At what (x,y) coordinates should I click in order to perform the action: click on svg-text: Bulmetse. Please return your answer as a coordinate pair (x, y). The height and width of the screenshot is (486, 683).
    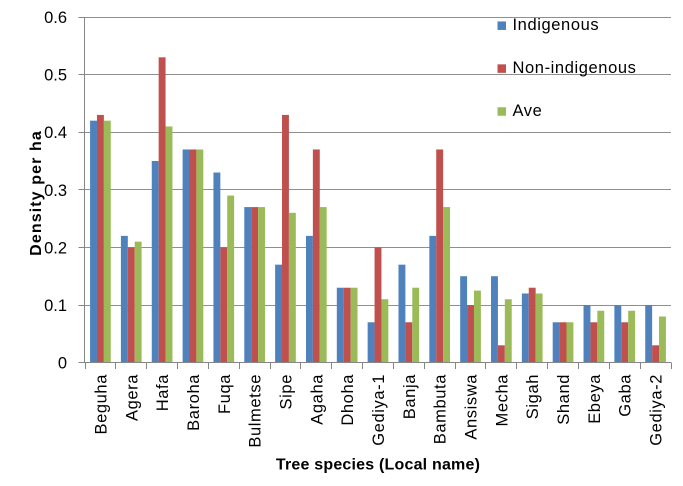
    Looking at the image, I should click on (256, 411).